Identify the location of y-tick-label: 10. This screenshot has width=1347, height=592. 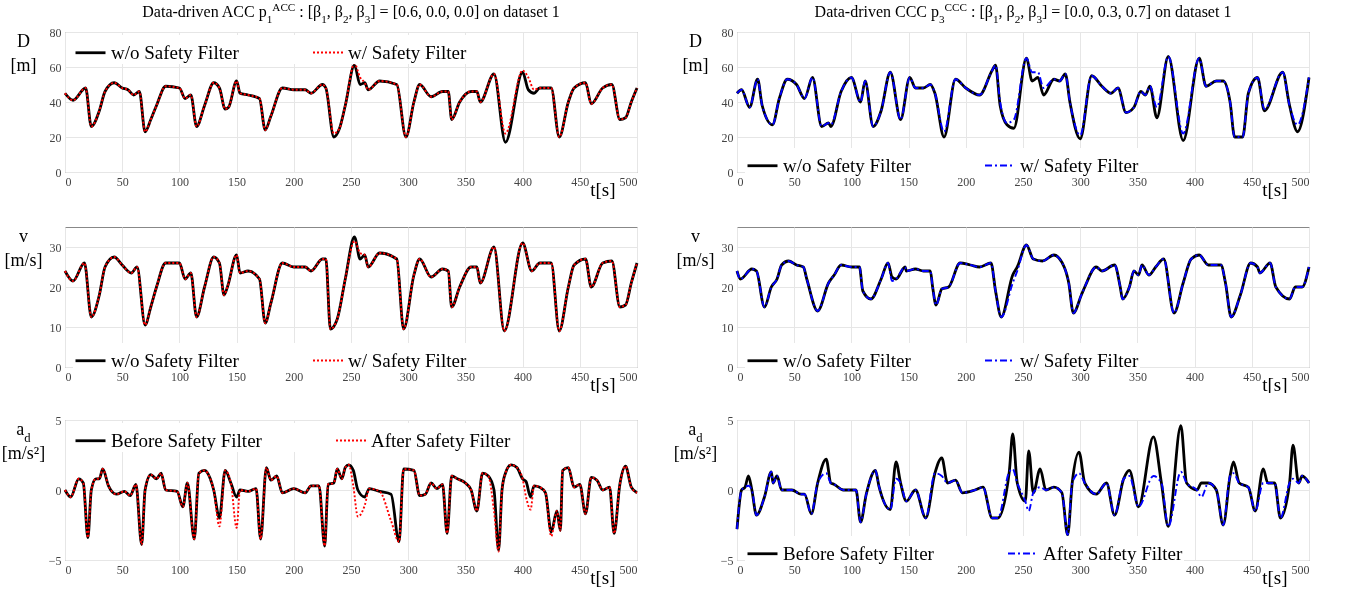
(55, 327).